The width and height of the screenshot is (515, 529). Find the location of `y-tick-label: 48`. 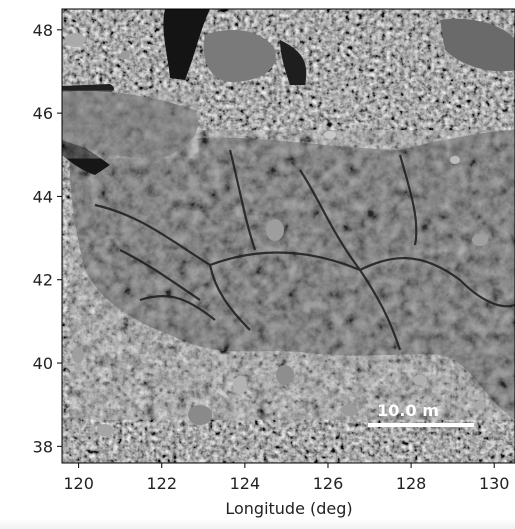

y-tick-label: 48 is located at coordinates (43, 30).